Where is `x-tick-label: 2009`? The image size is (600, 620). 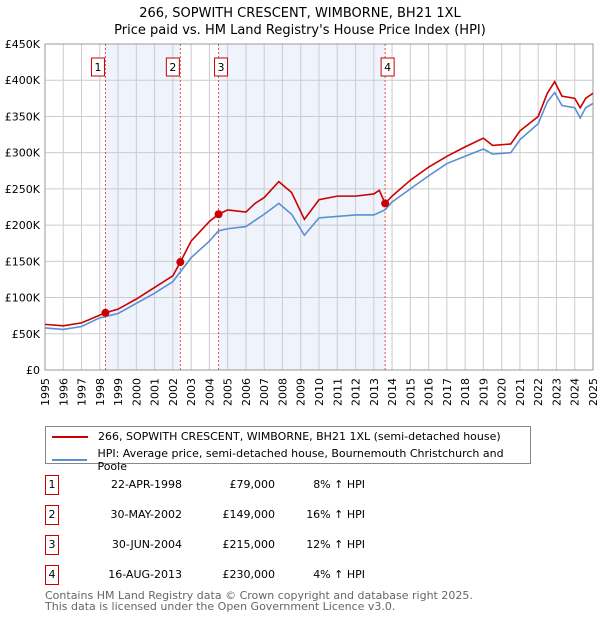 x-tick-label: 2009 is located at coordinates (301, 392).